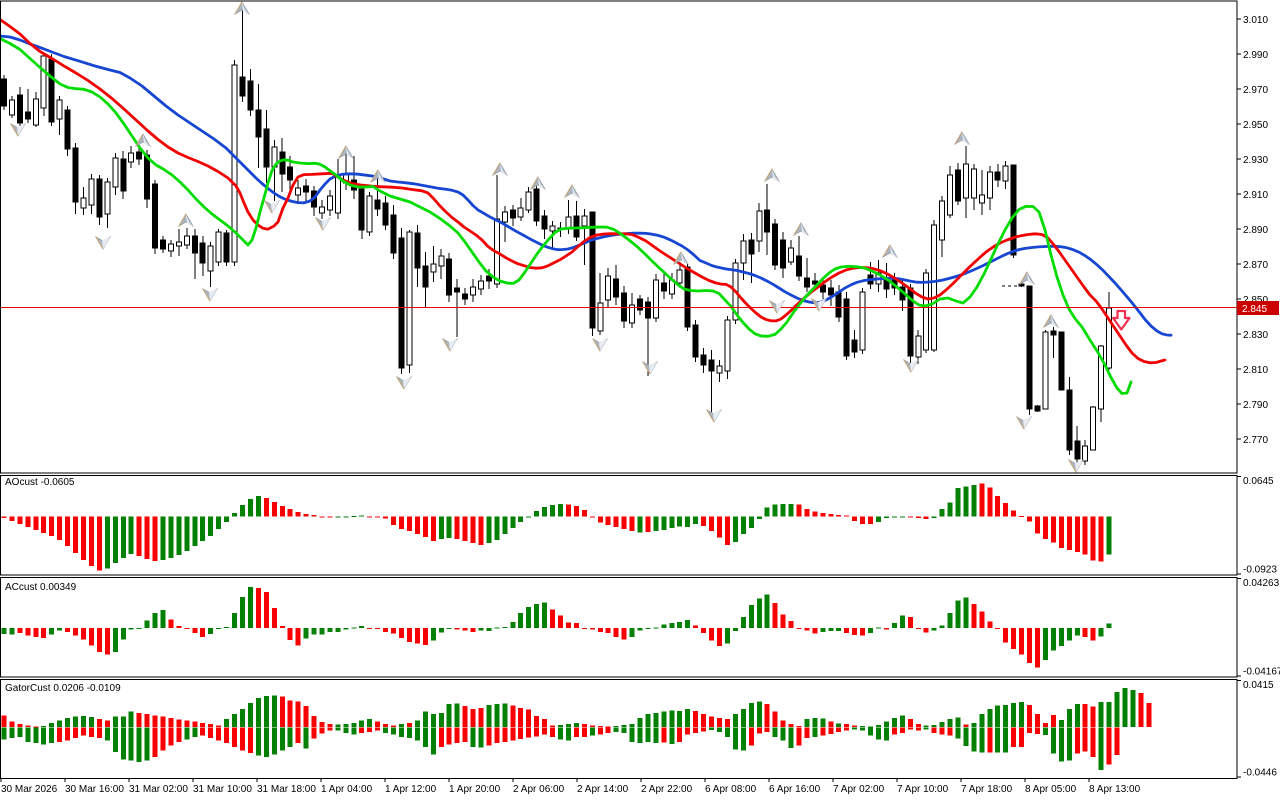 The width and height of the screenshot is (1280, 800). I want to click on svg-text: 7 Apr 10:00, so click(923, 789).